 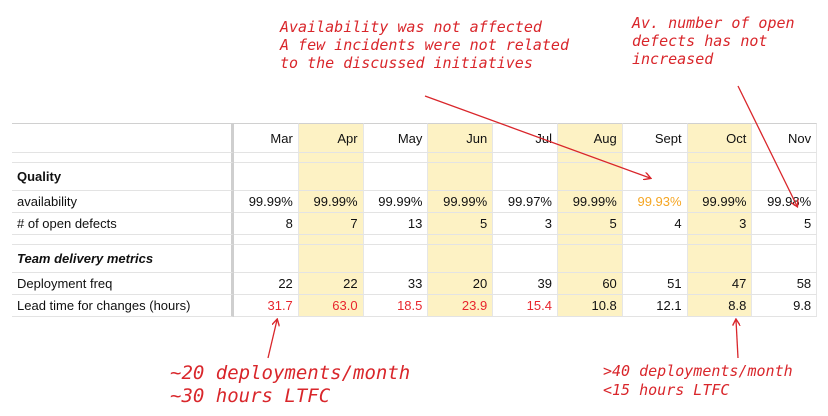 I want to click on arrow-to-lead-time-before, so click(x=272, y=339).